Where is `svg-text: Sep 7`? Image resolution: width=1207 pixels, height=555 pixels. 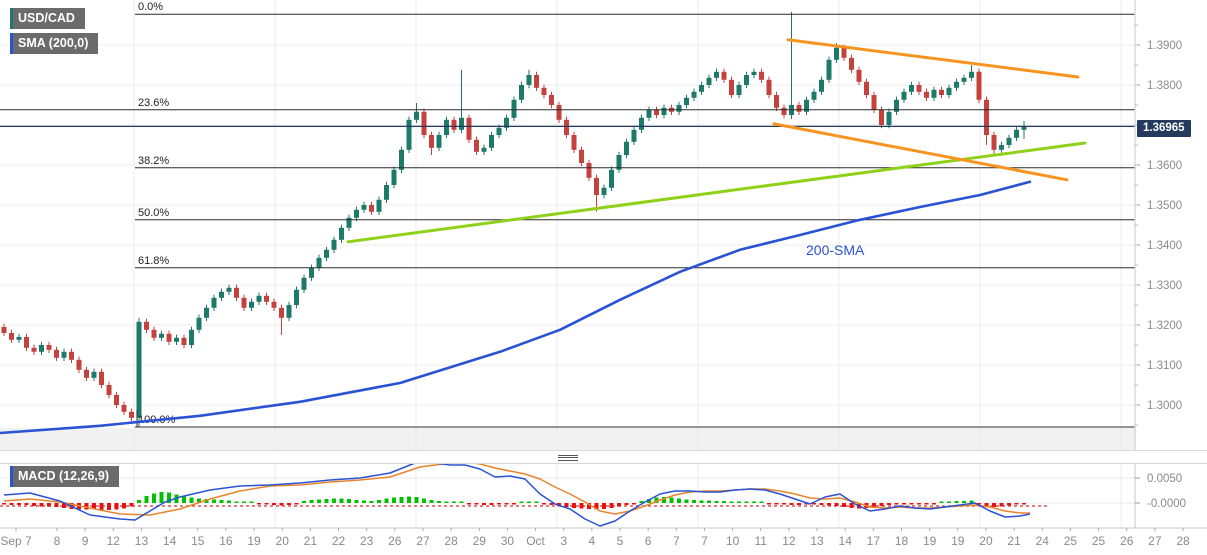
svg-text: Sep 7 is located at coordinates (16, 541).